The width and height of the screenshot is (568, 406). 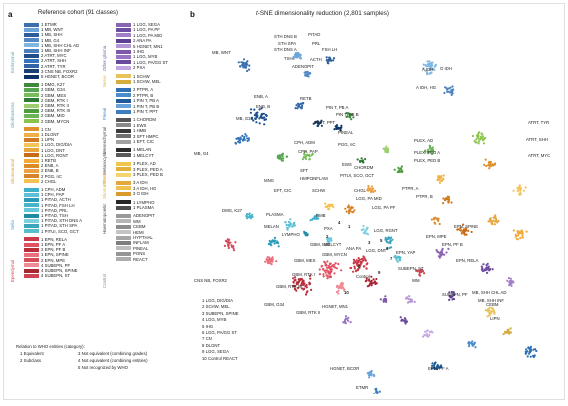 I want to click on class-item-epn-mpe: 2 EPN, MPE, so click(x=44, y=260).